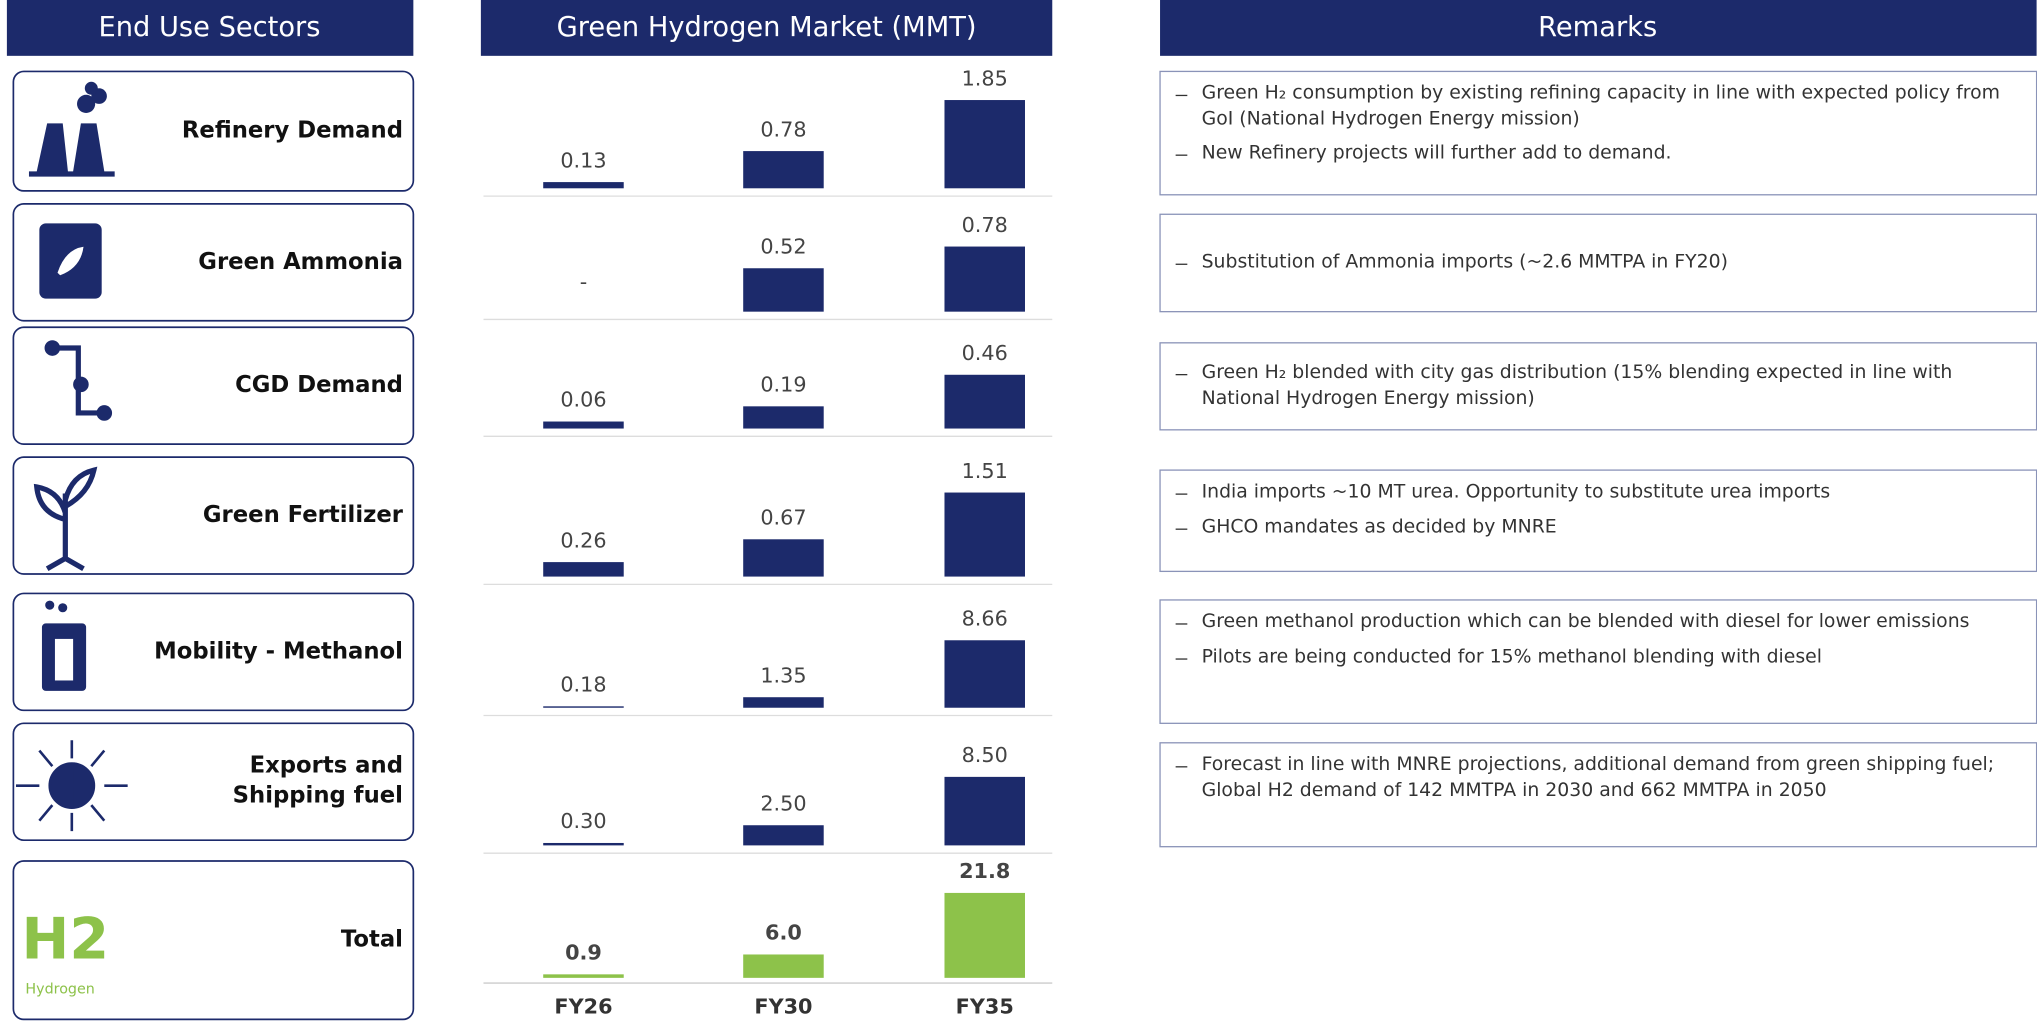 Image resolution: width=2037 pixels, height=1022 pixels. What do you see at coordinates (59, 990) in the screenshot?
I see `h2-caption: Hydrogen` at bounding box center [59, 990].